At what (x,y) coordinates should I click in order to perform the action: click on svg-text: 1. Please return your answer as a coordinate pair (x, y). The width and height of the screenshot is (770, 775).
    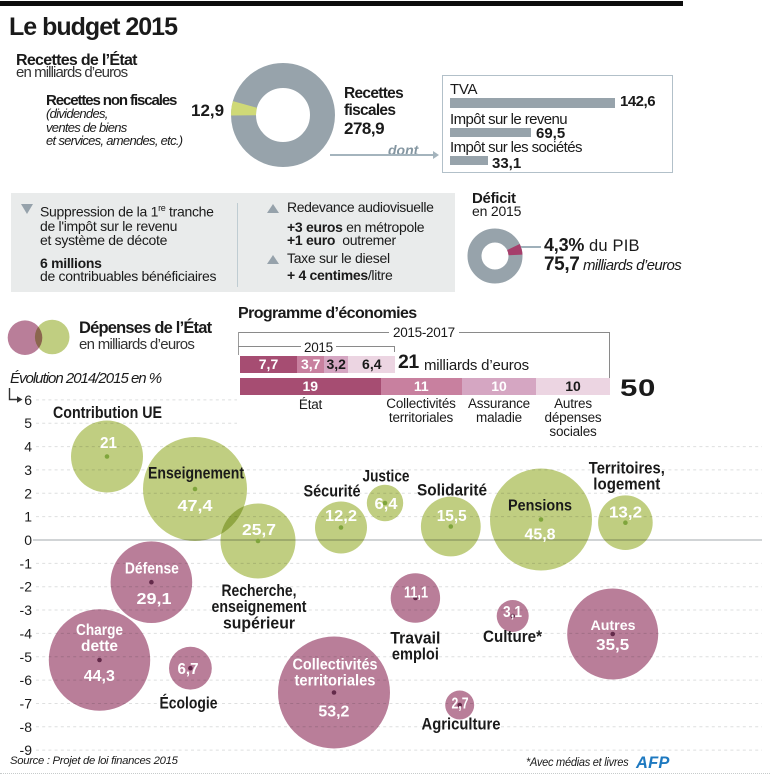
    Looking at the image, I should click on (28, 517).